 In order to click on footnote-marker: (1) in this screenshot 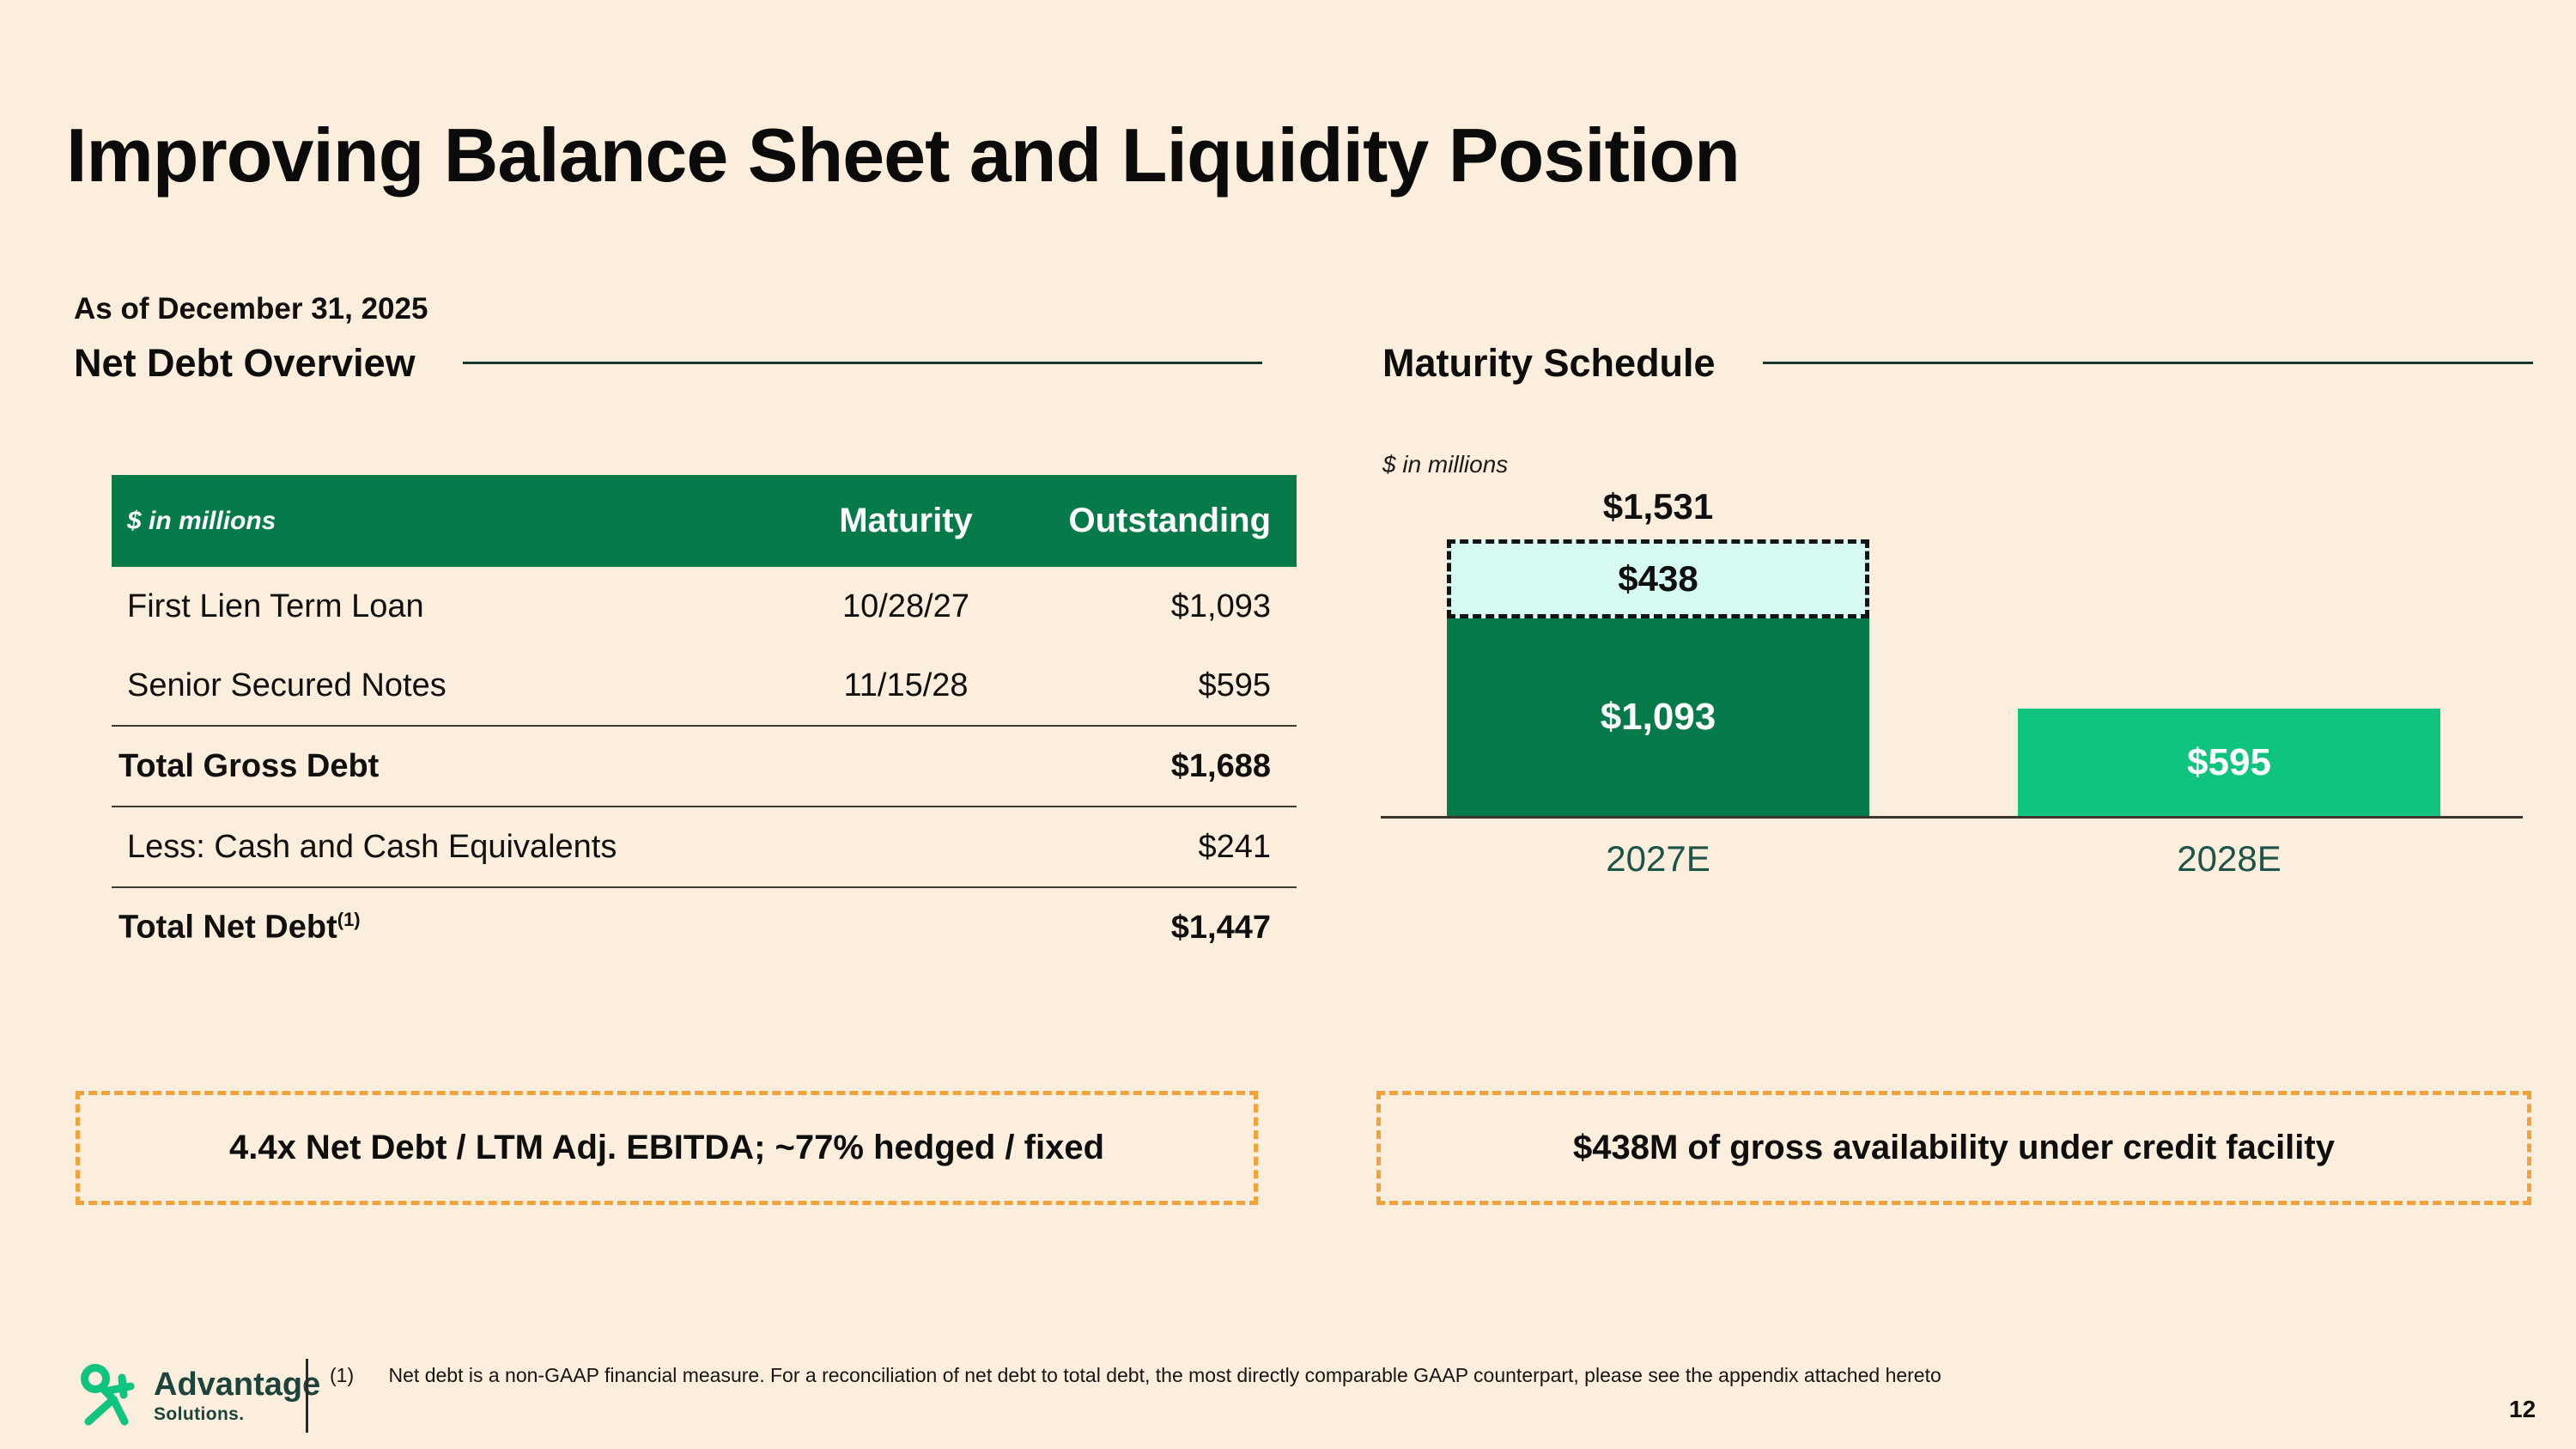, I will do `click(343, 1375)`.